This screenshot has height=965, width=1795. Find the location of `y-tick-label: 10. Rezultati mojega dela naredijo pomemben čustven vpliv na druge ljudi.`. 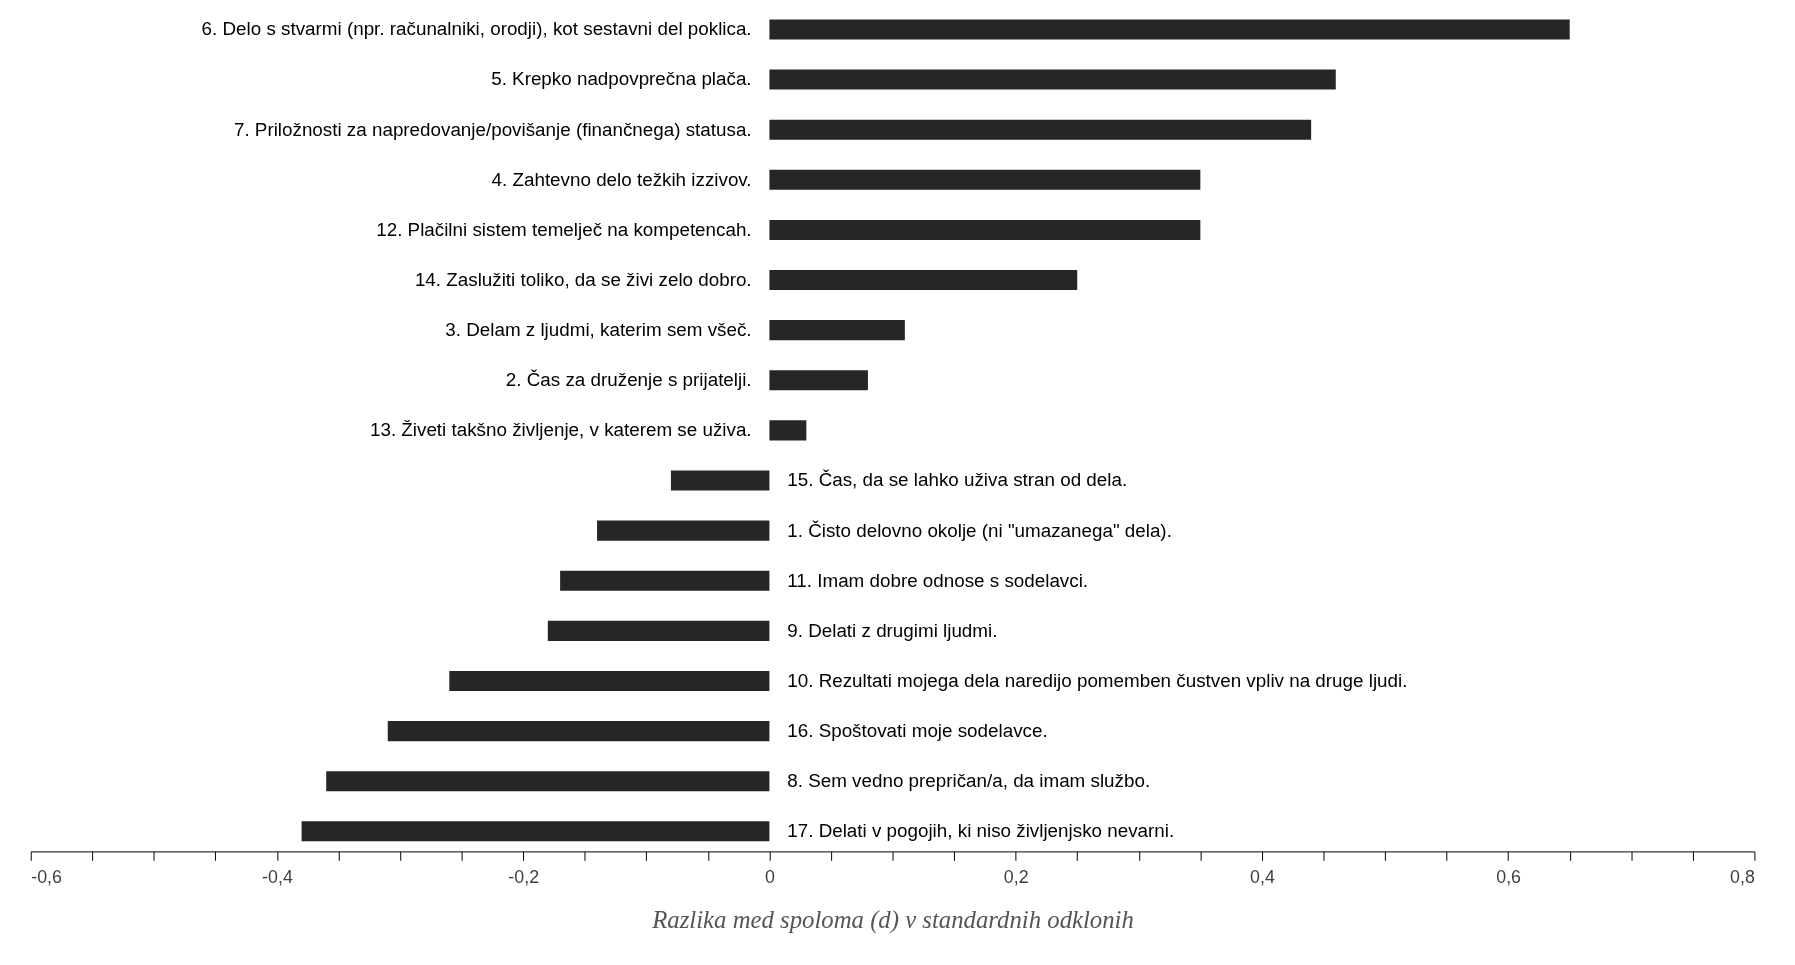

y-tick-label: 10. Rezultati mojega dela naredijo pomemben čustven vpliv na druge ljudi. is located at coordinates (1097, 680).